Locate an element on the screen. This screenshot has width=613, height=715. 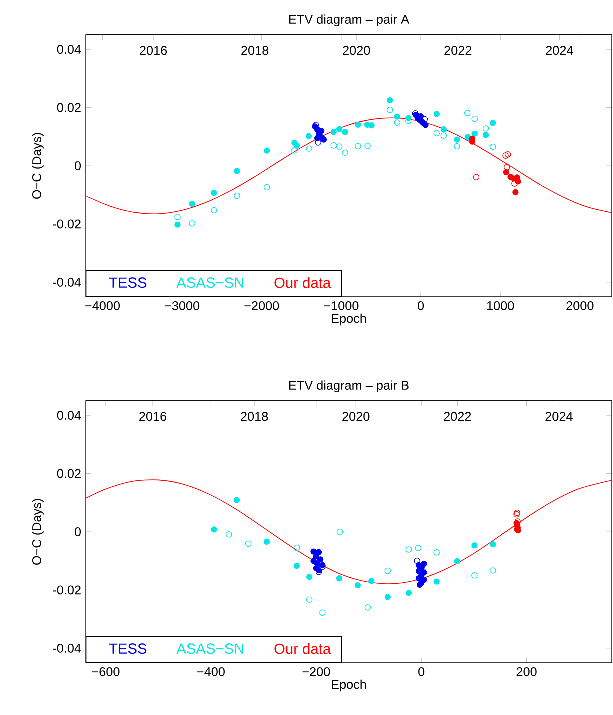
chart-title: ETV diagram – pair A is located at coordinates (349, 20).